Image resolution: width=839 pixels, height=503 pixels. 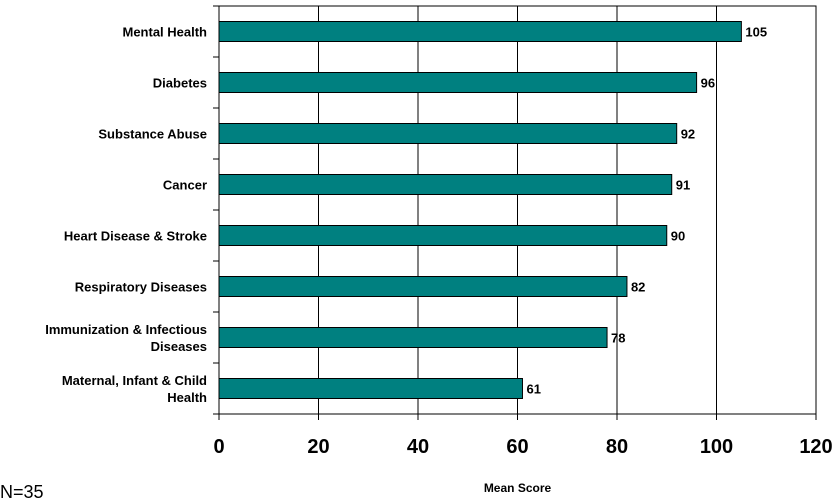 I want to click on data-label: 61, so click(x=533, y=389).